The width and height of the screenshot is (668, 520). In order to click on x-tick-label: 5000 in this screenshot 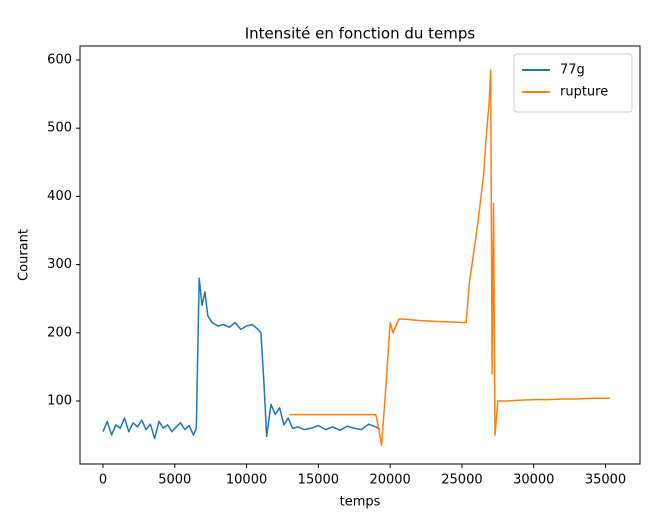, I will do `click(174, 480)`.